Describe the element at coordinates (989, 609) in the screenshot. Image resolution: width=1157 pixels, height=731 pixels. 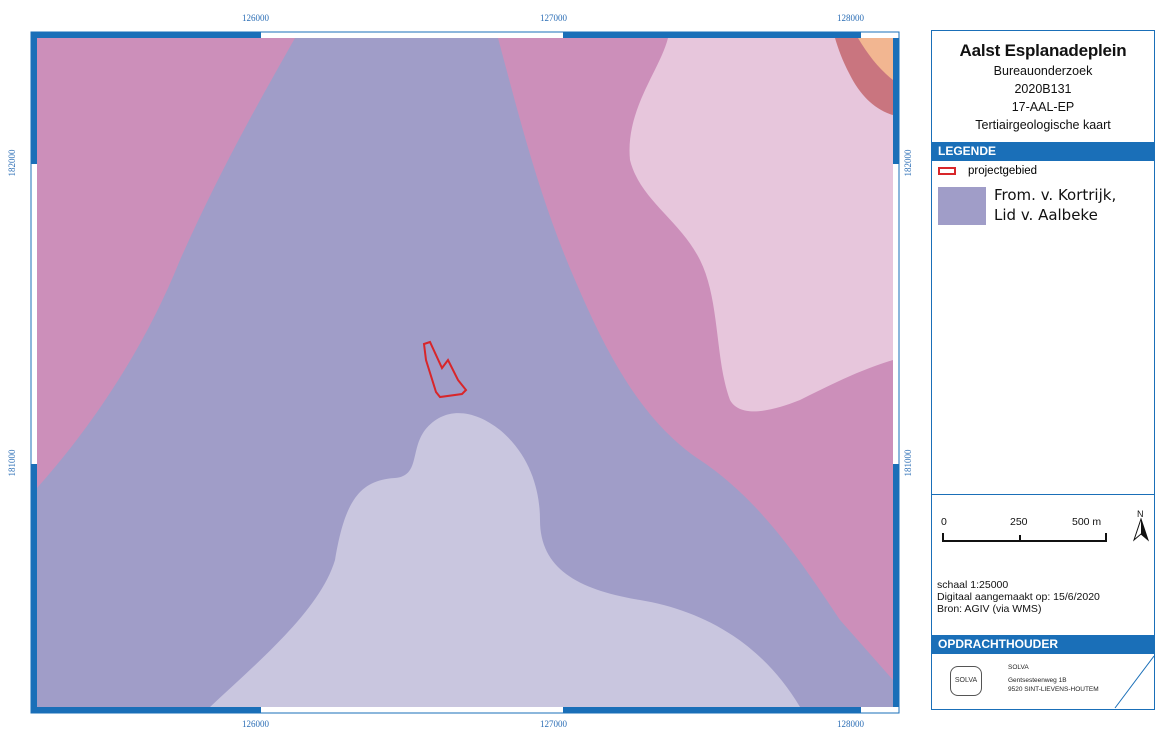
I see `source-text: Bron: AGIV (via WMS)` at that location.